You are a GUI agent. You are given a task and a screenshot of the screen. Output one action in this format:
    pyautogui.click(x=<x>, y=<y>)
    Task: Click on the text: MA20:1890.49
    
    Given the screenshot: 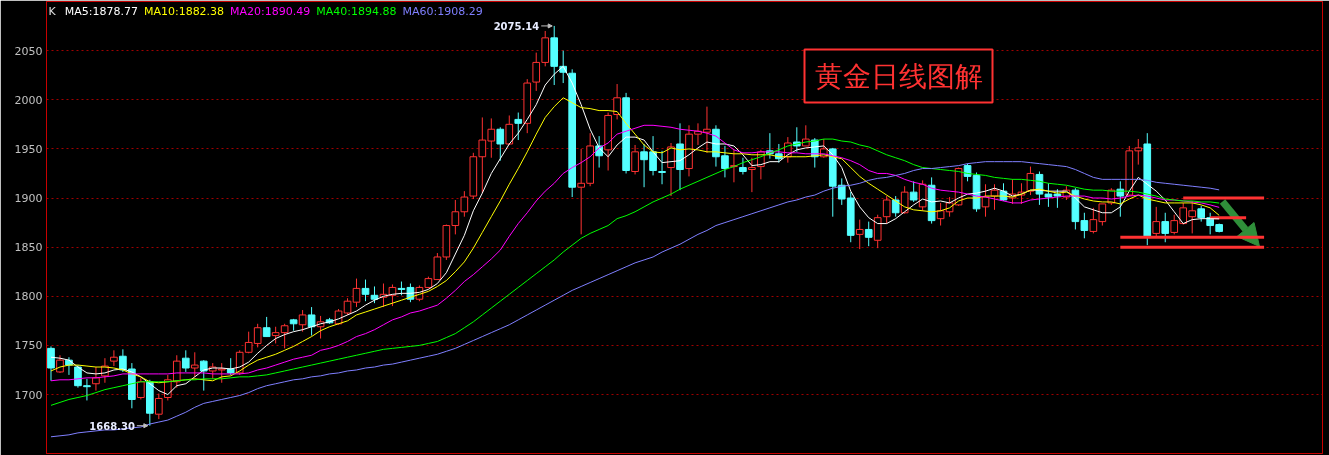 What is the action you would take?
    pyautogui.click(x=270, y=11)
    